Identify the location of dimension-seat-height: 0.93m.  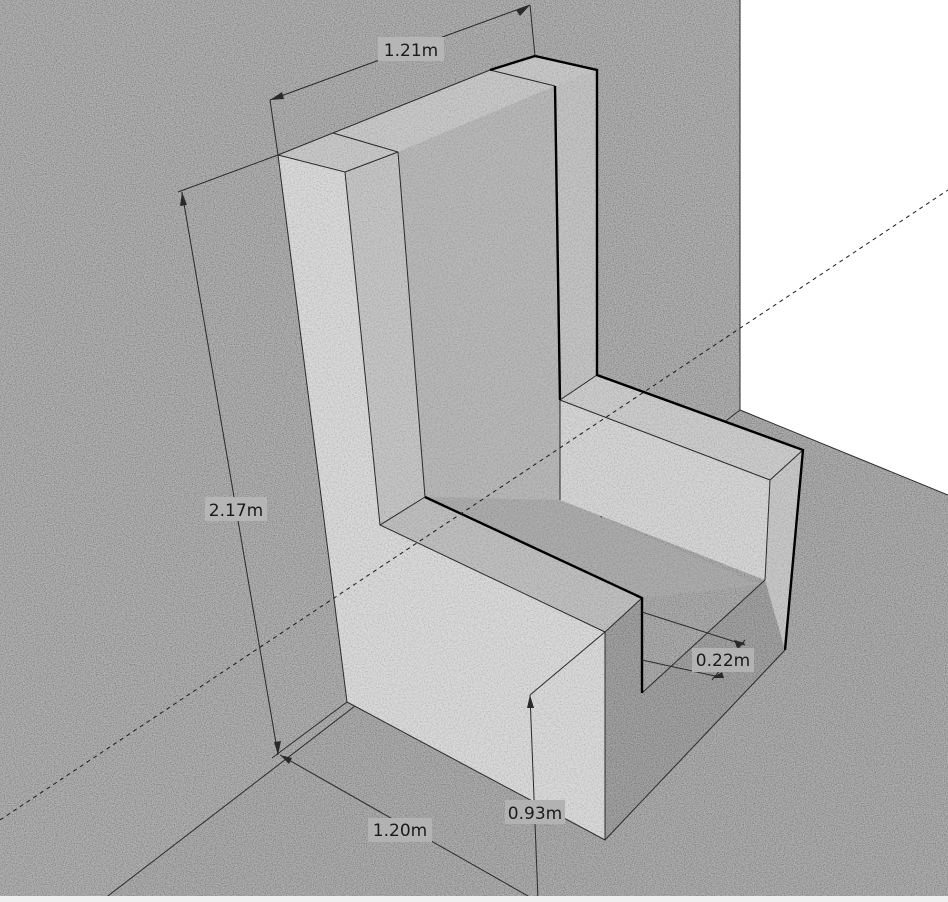
(555, 766).